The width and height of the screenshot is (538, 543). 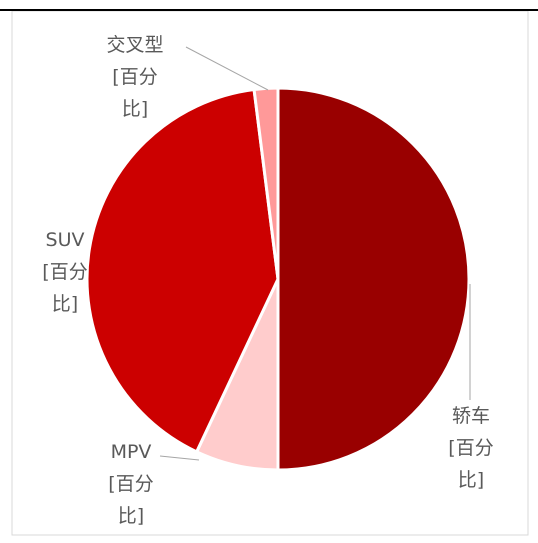 What do you see at coordinates (131, 452) in the screenshot?
I see `category-label: MPV` at bounding box center [131, 452].